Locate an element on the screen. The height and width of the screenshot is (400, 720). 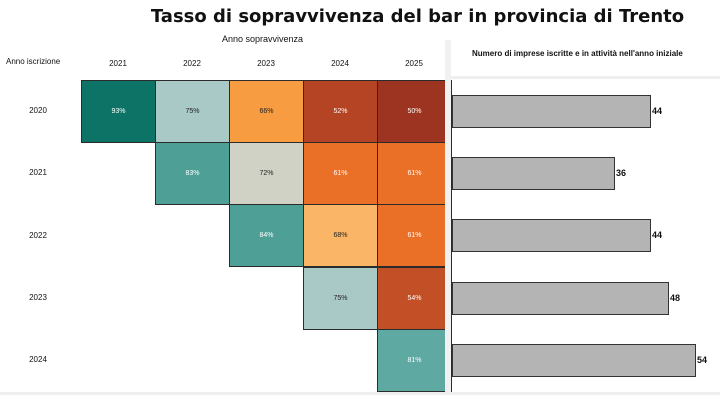
heatmap-cell-2022-2025: 61% is located at coordinates (414, 235).